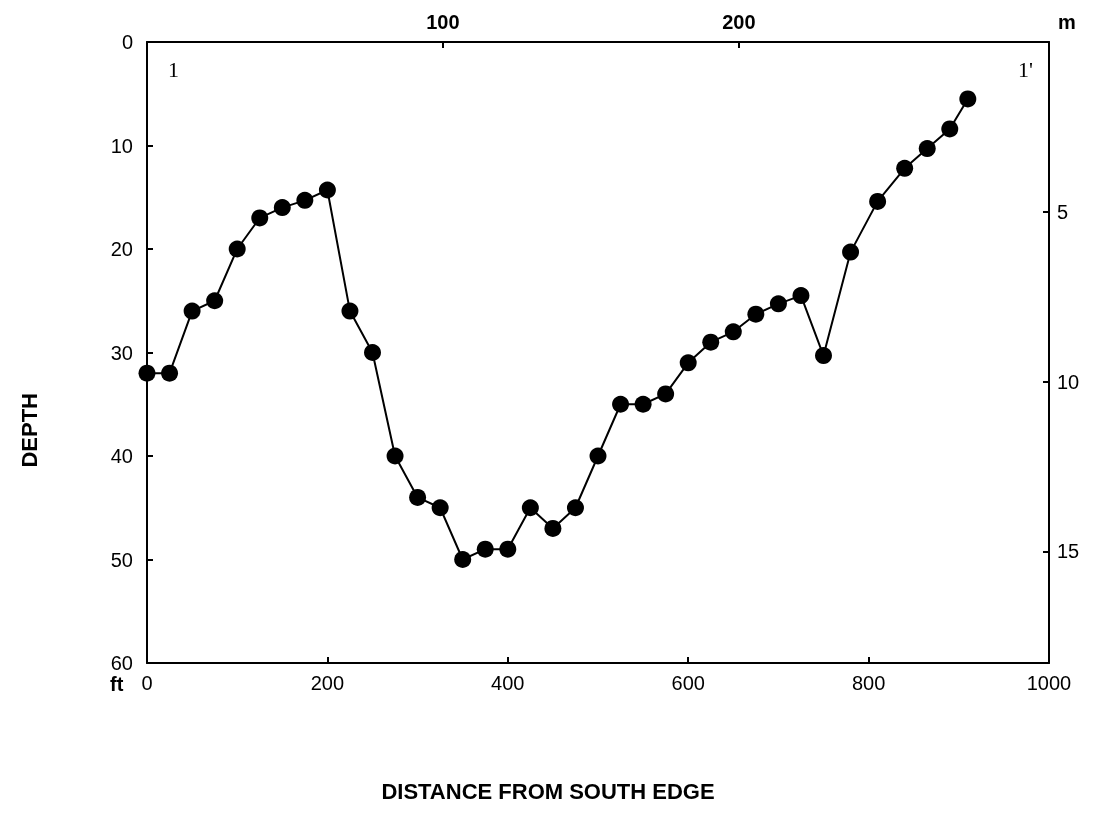 Image resolution: width=1096 pixels, height=817 pixels. What do you see at coordinates (1063, 211) in the screenshot?
I see `y2-tick-label: 5` at bounding box center [1063, 211].